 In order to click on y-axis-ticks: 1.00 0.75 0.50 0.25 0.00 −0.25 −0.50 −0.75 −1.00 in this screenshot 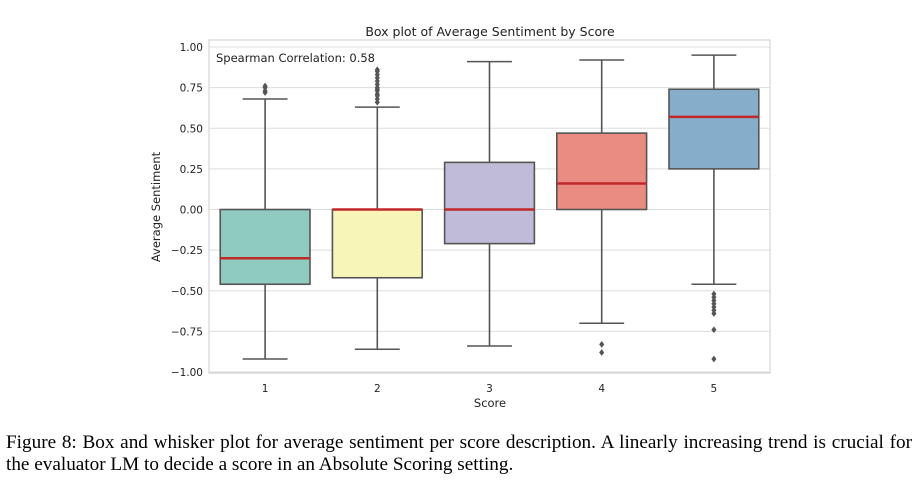, I will do `click(187, 210)`.